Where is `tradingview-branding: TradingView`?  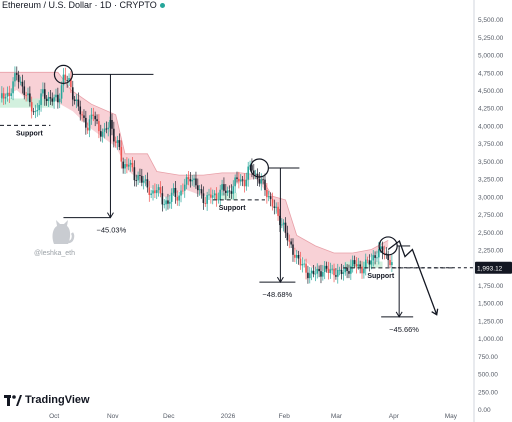
tradingview-branding: TradingView is located at coordinates (47, 400).